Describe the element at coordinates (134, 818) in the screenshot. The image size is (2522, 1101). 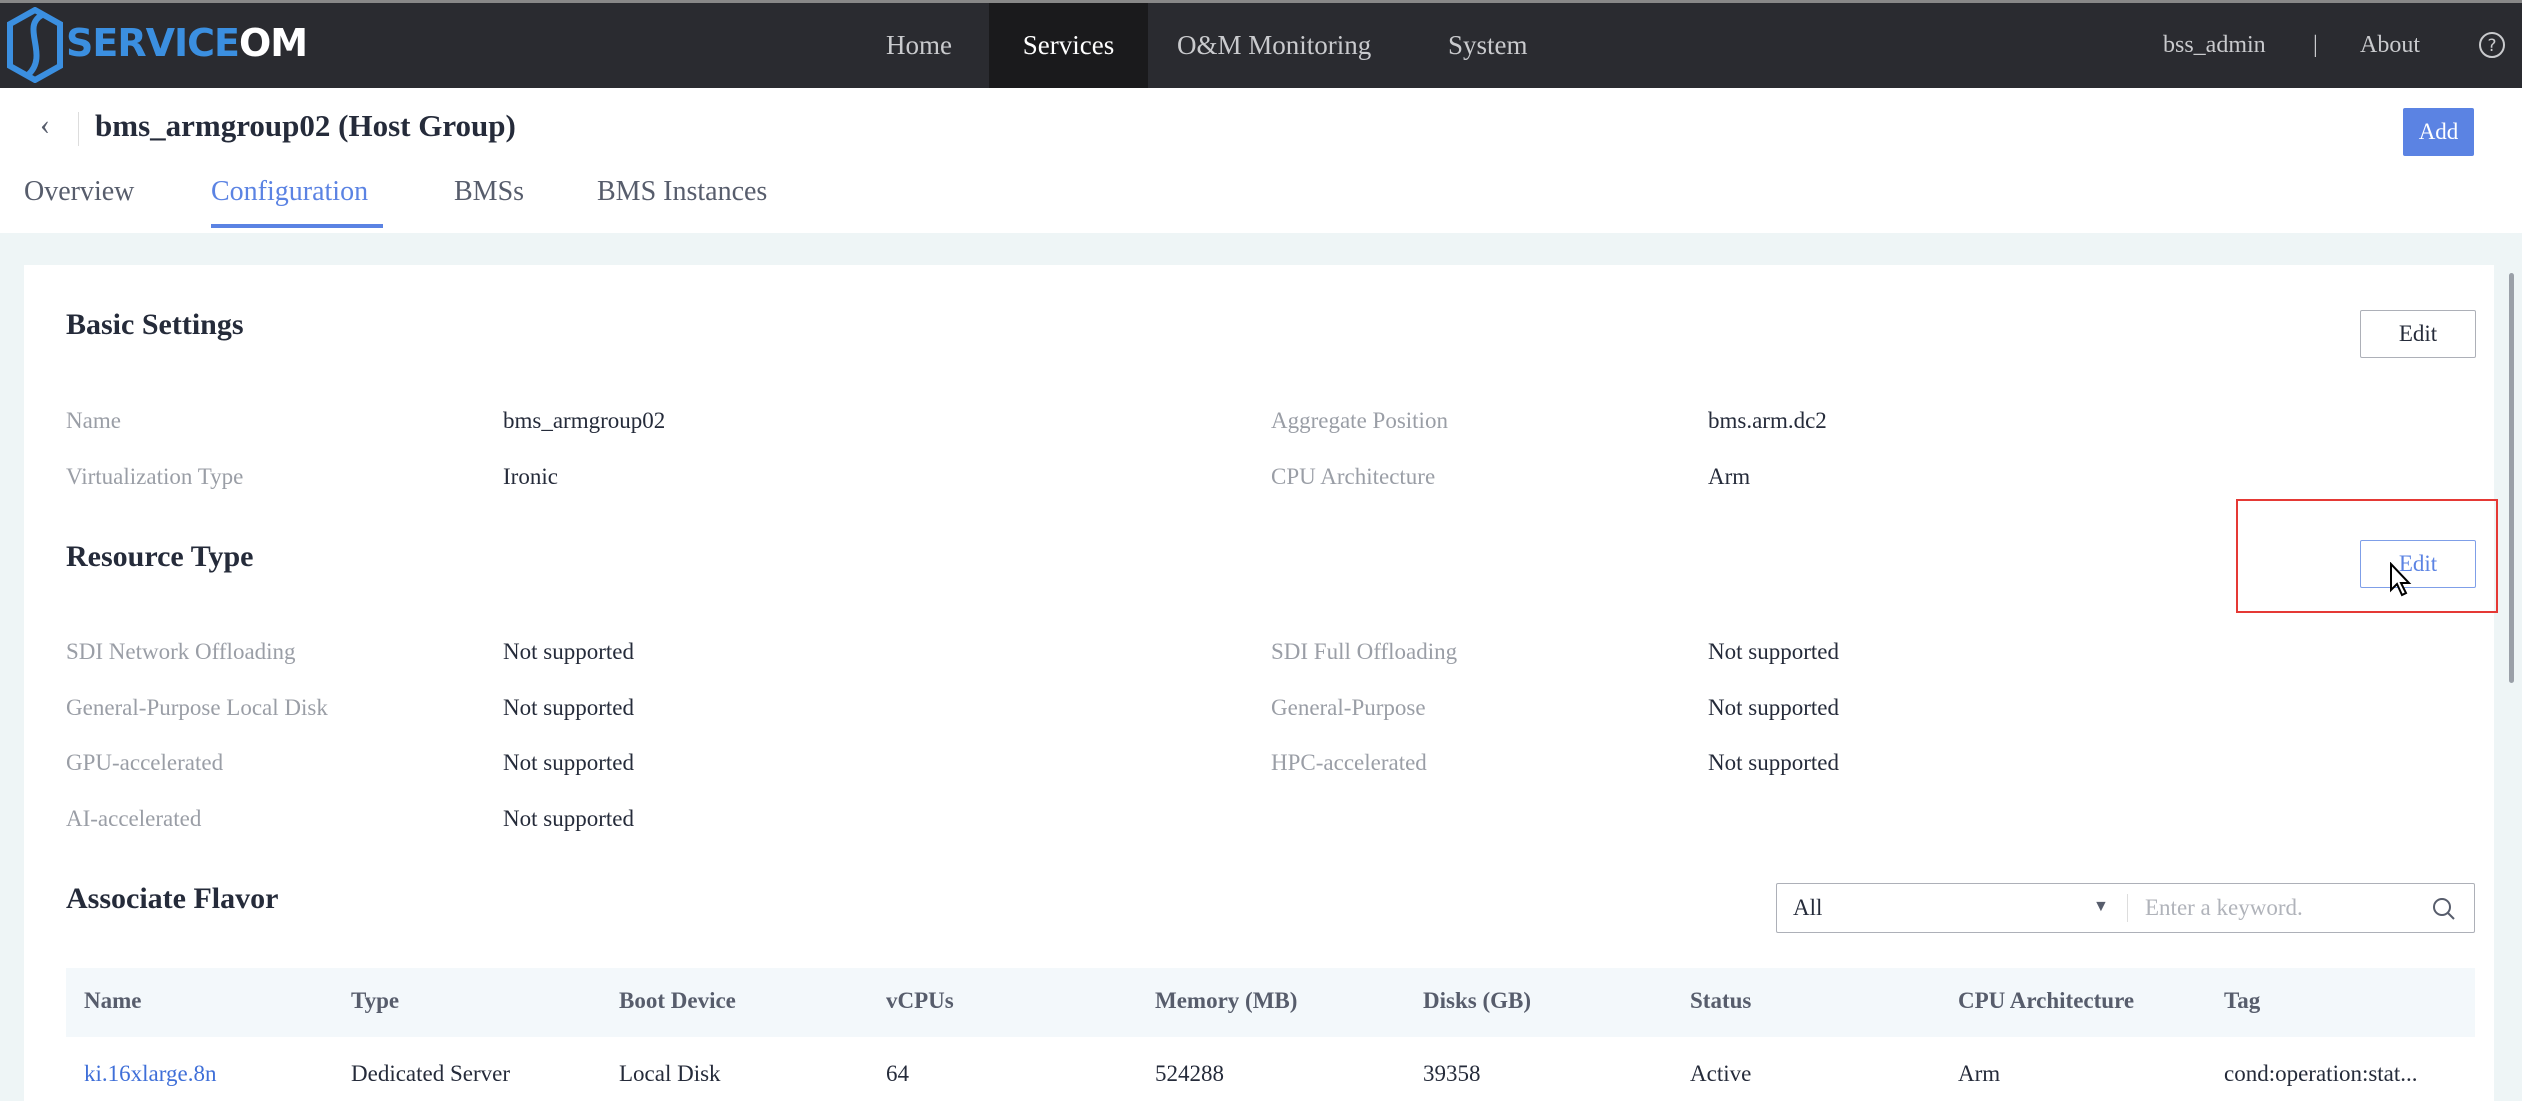
I see `field-label: AI-accelerated` at that location.